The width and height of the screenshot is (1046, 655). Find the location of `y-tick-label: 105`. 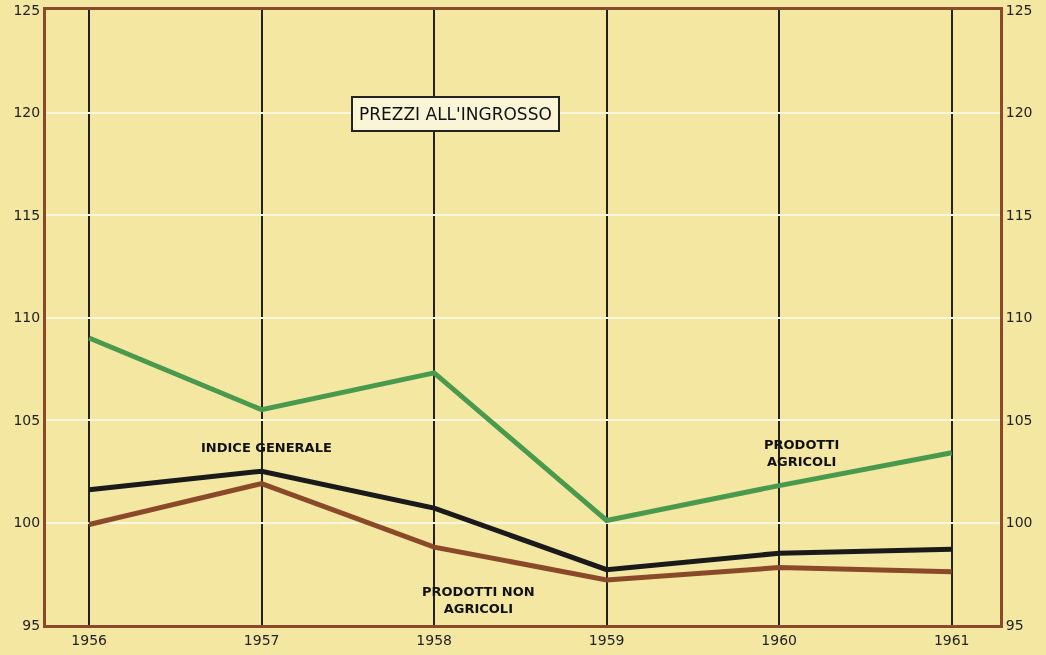

y-tick-label: 105 is located at coordinates (27, 419).